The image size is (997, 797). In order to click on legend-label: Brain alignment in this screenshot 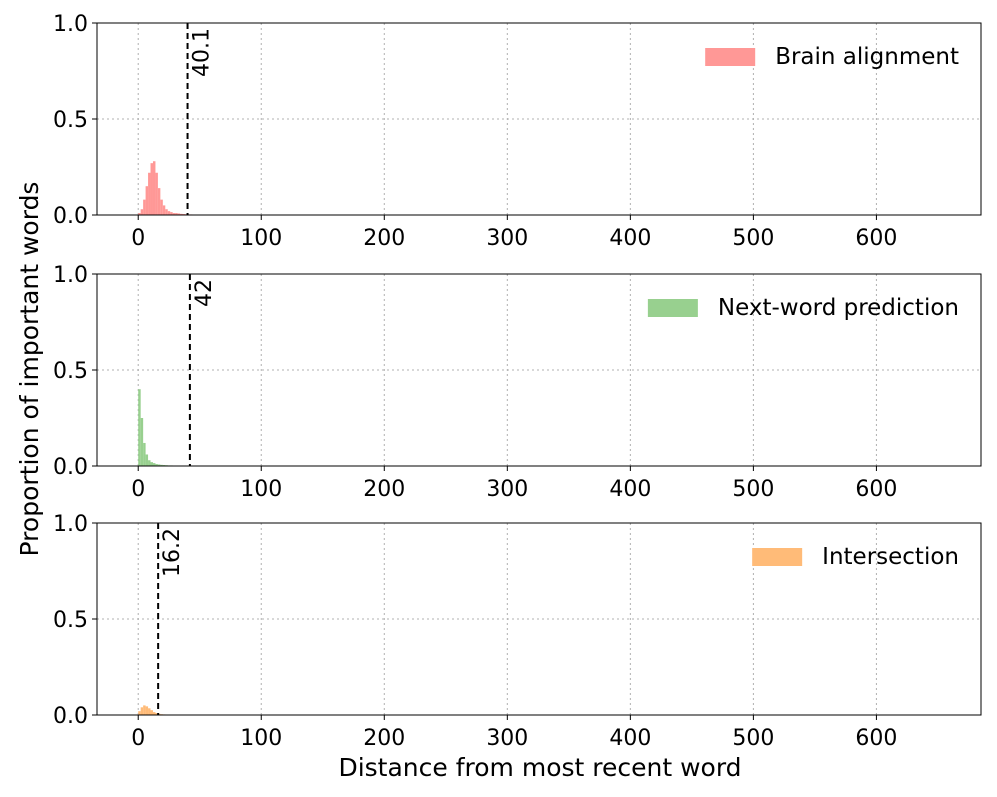, I will do `click(867, 57)`.